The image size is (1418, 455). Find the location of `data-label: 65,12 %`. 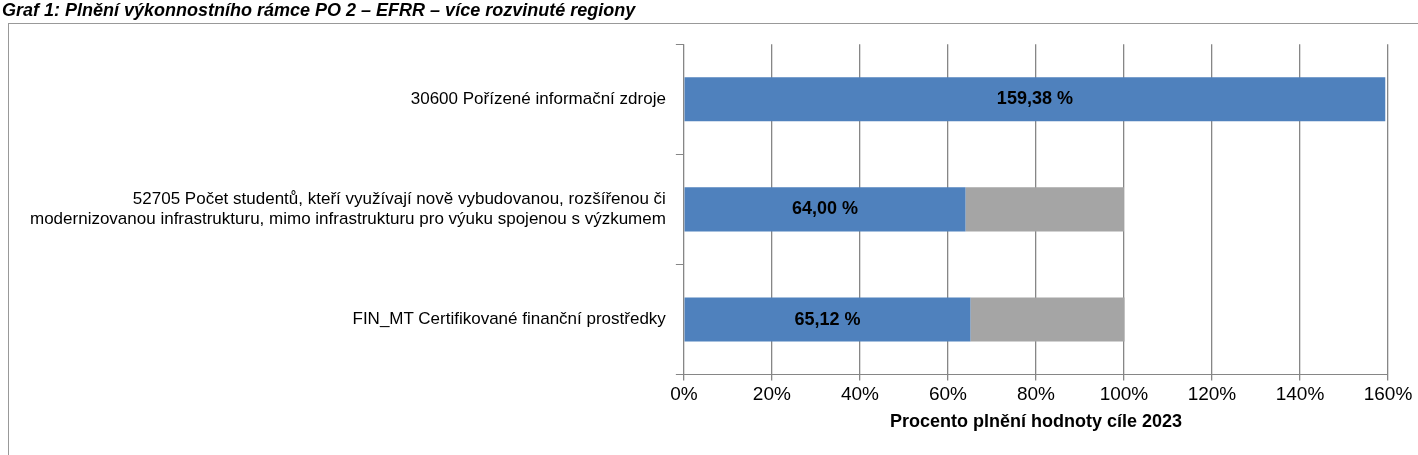

data-label: 65,12 % is located at coordinates (827, 318).